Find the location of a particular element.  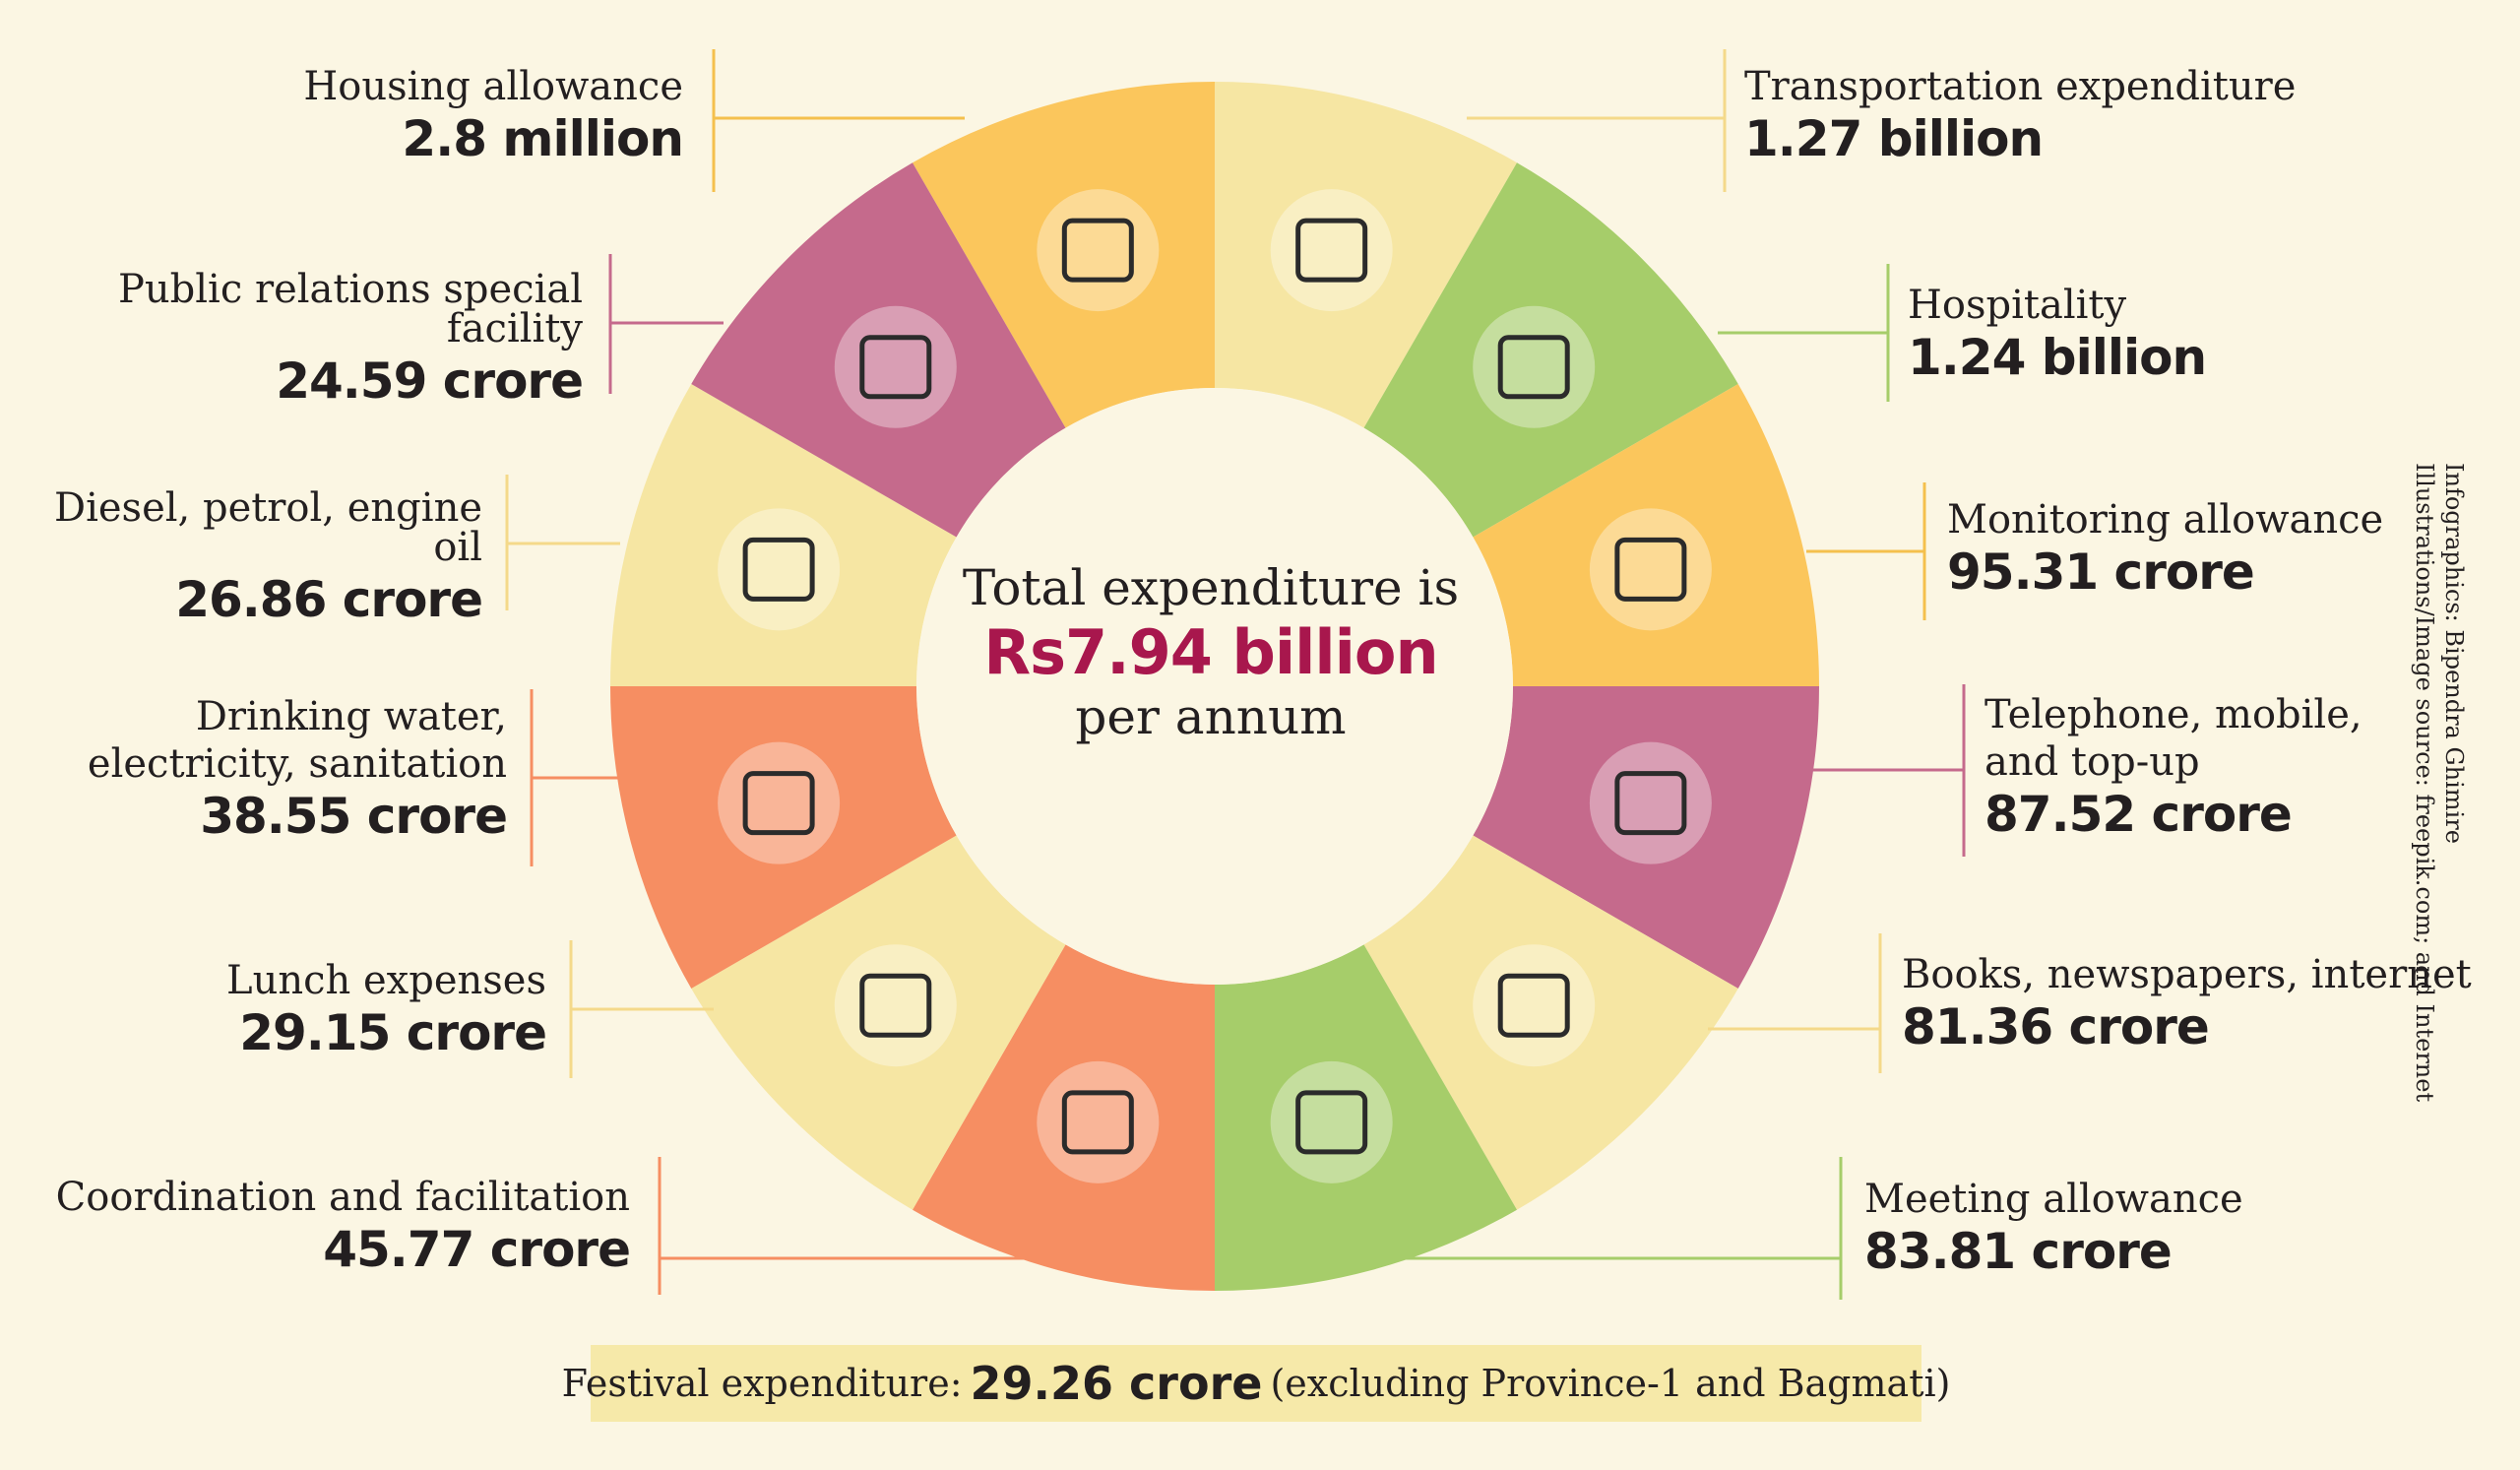

item-title: Hospitality is located at coordinates (2017, 305).